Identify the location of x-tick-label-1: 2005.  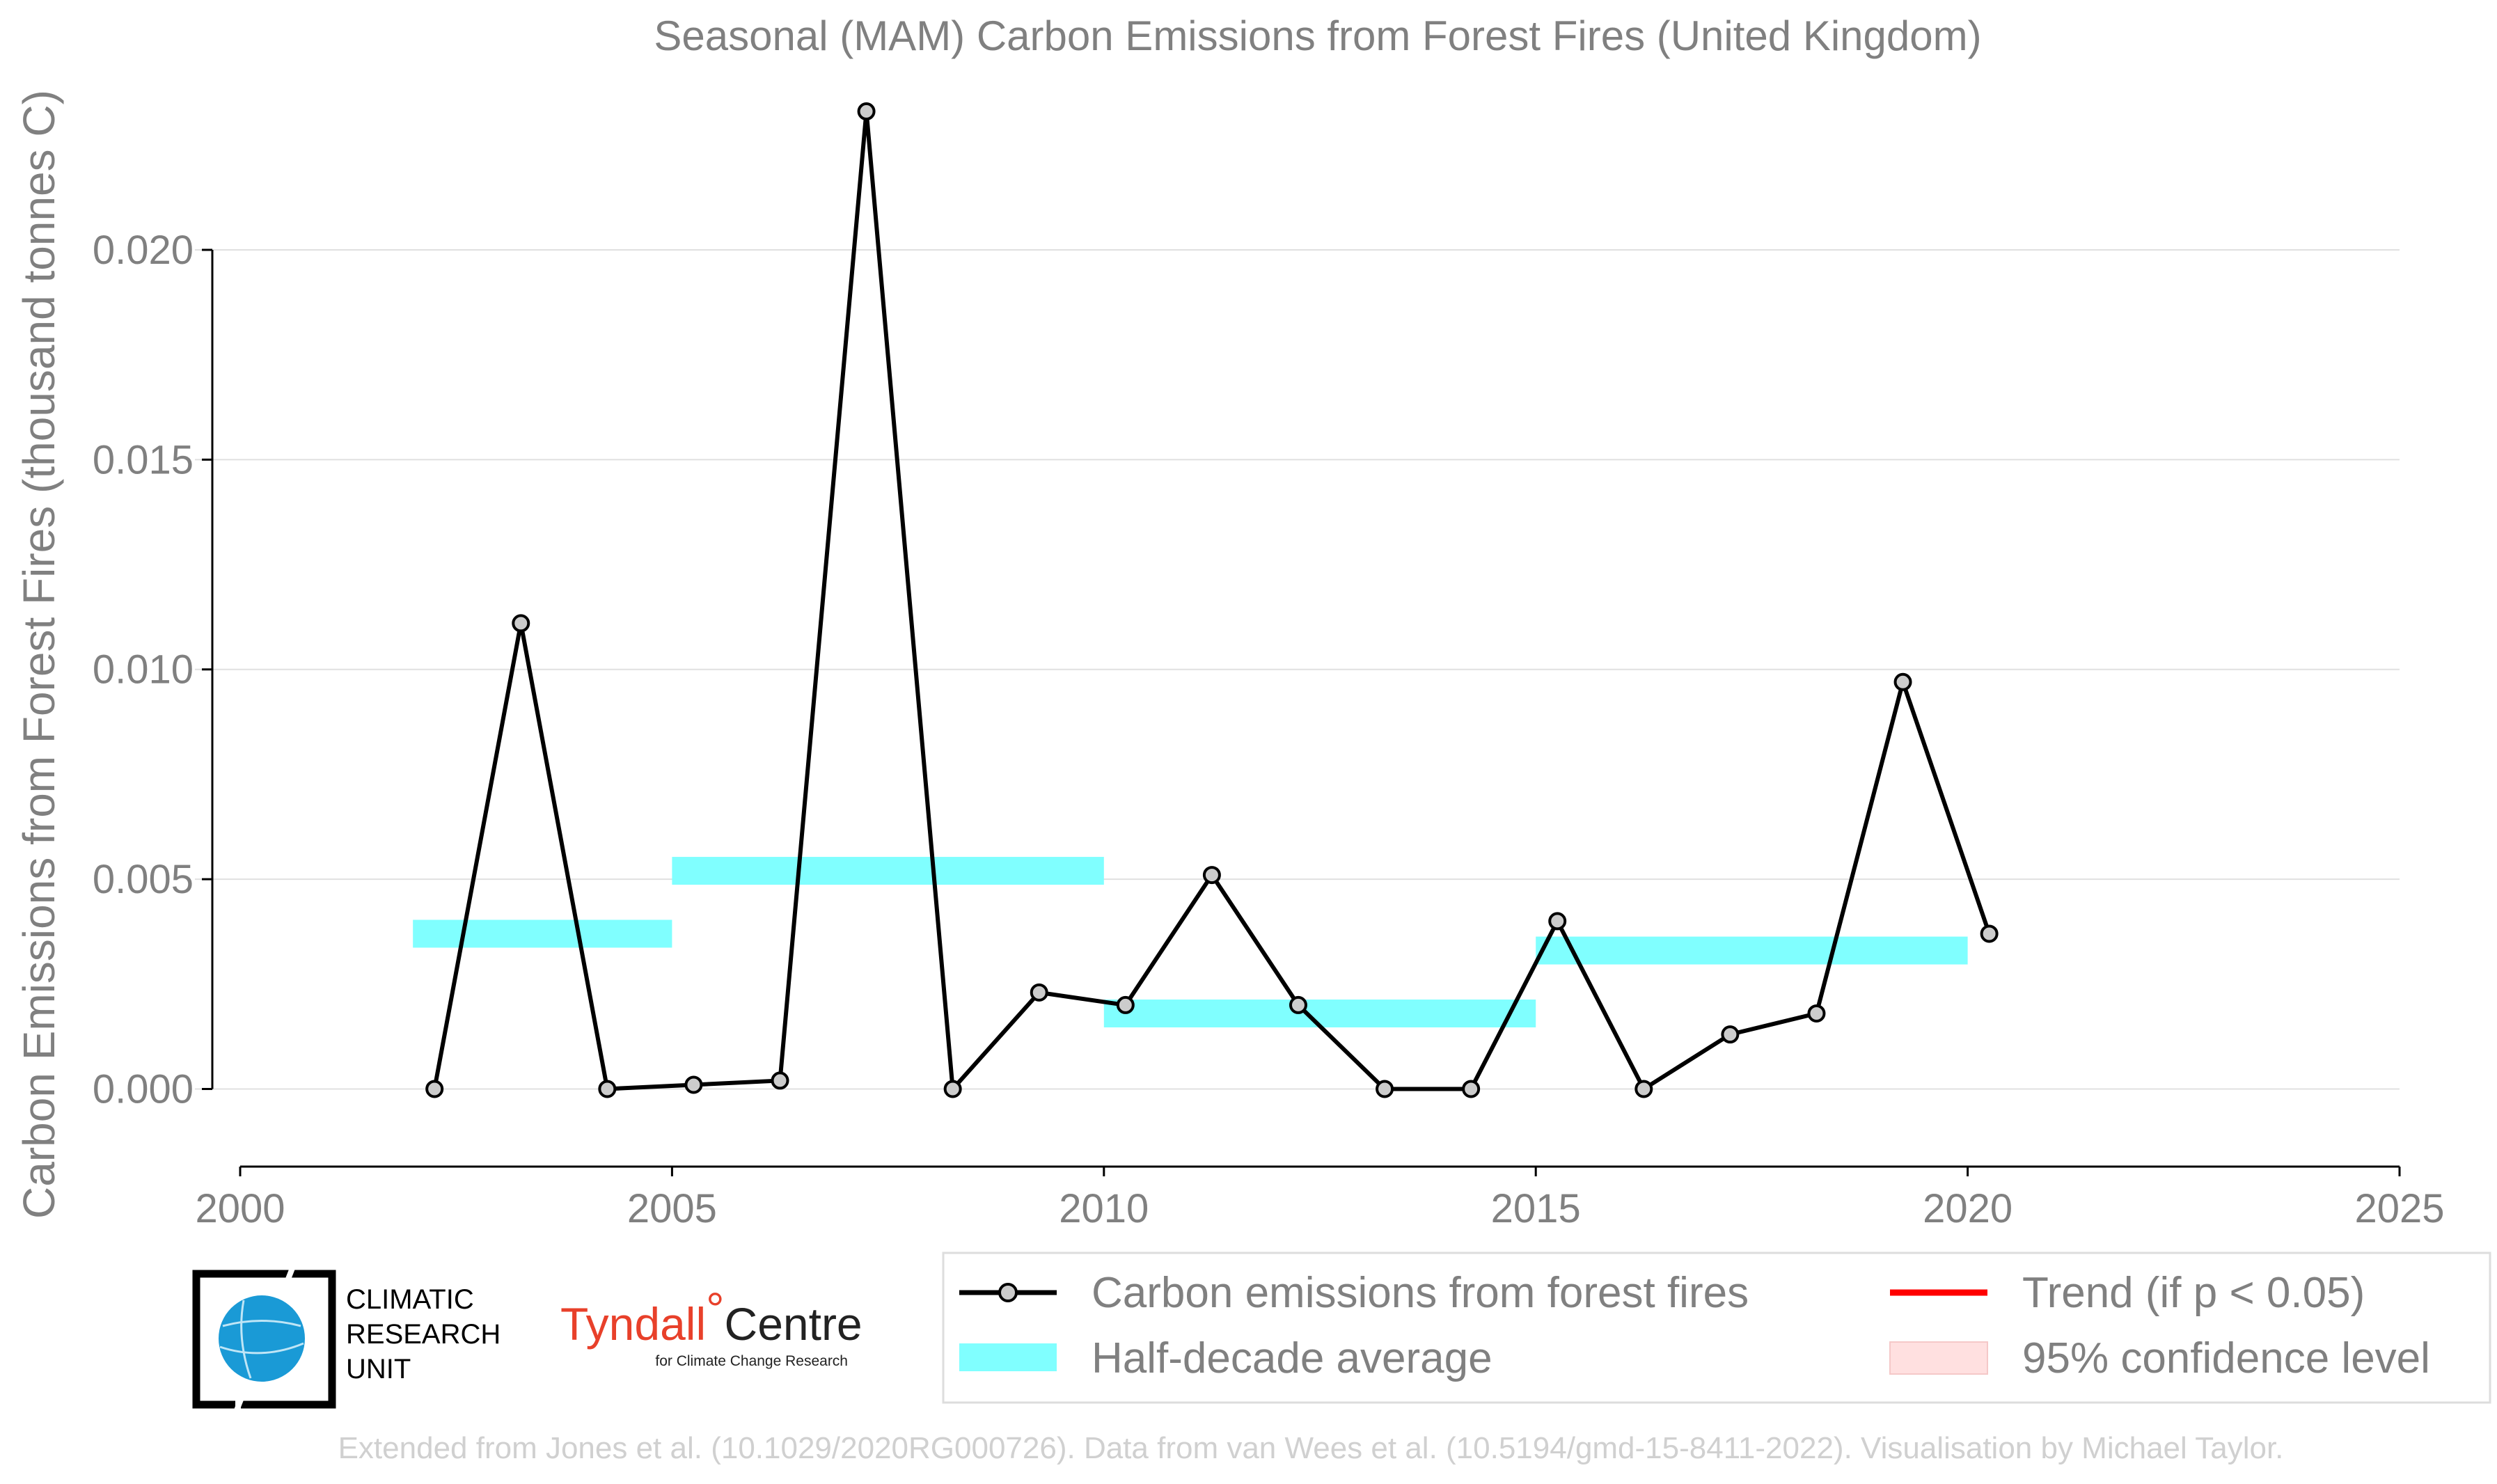
(672, 1208).